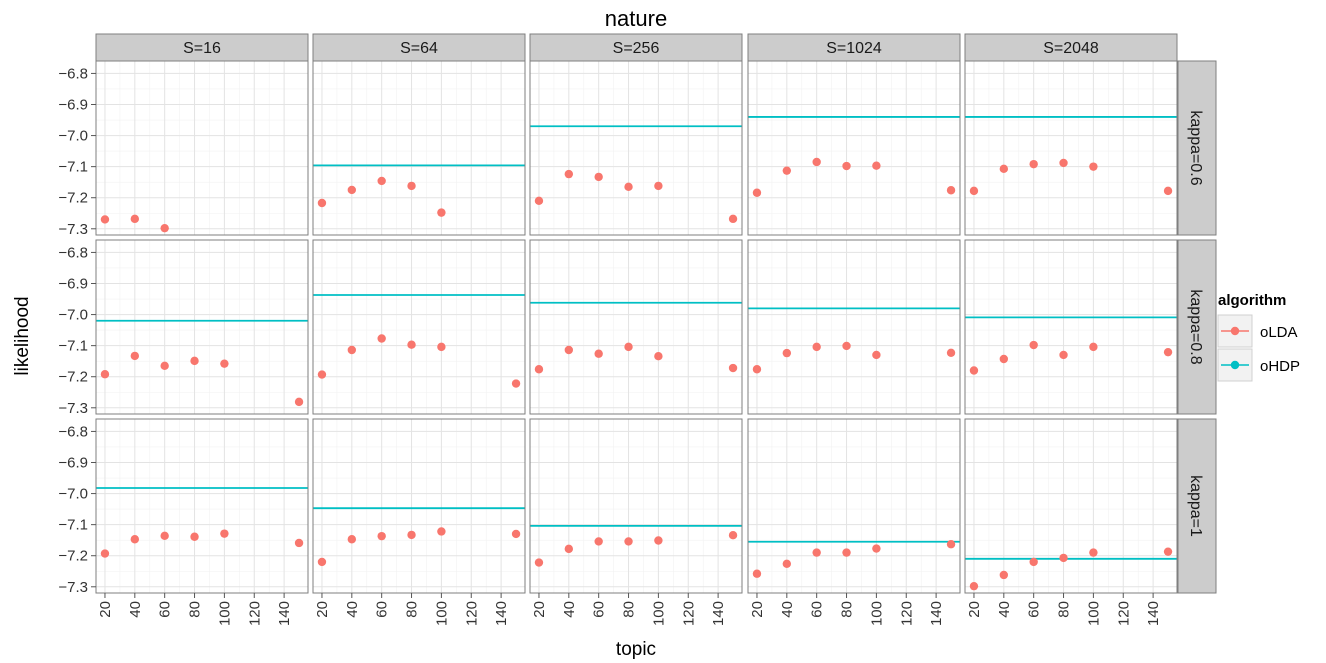 This screenshot has height=663, width=1326. Describe the element at coordinates (73, 587) in the screenshot. I see `y-tick-label: −7.3` at that location.